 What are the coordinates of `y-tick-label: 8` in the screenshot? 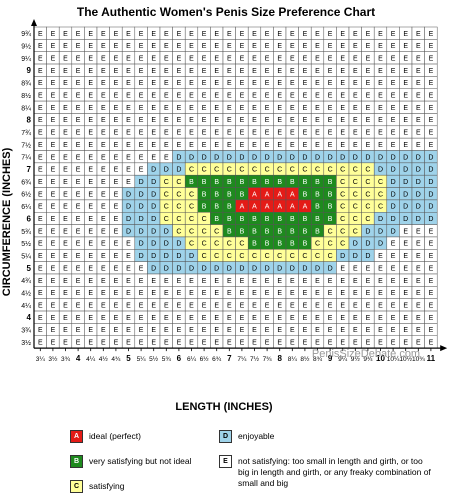 It's located at (29, 120).